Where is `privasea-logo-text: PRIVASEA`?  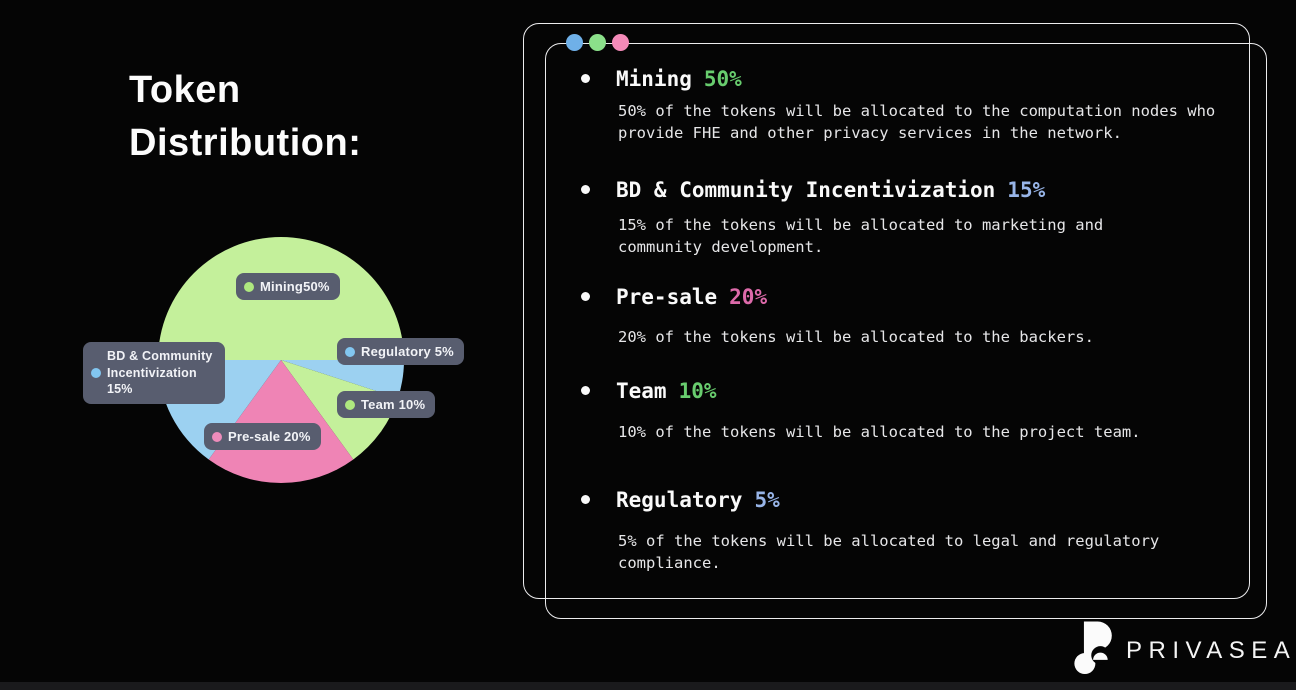 privasea-logo-text: PRIVASEA is located at coordinates (1211, 650).